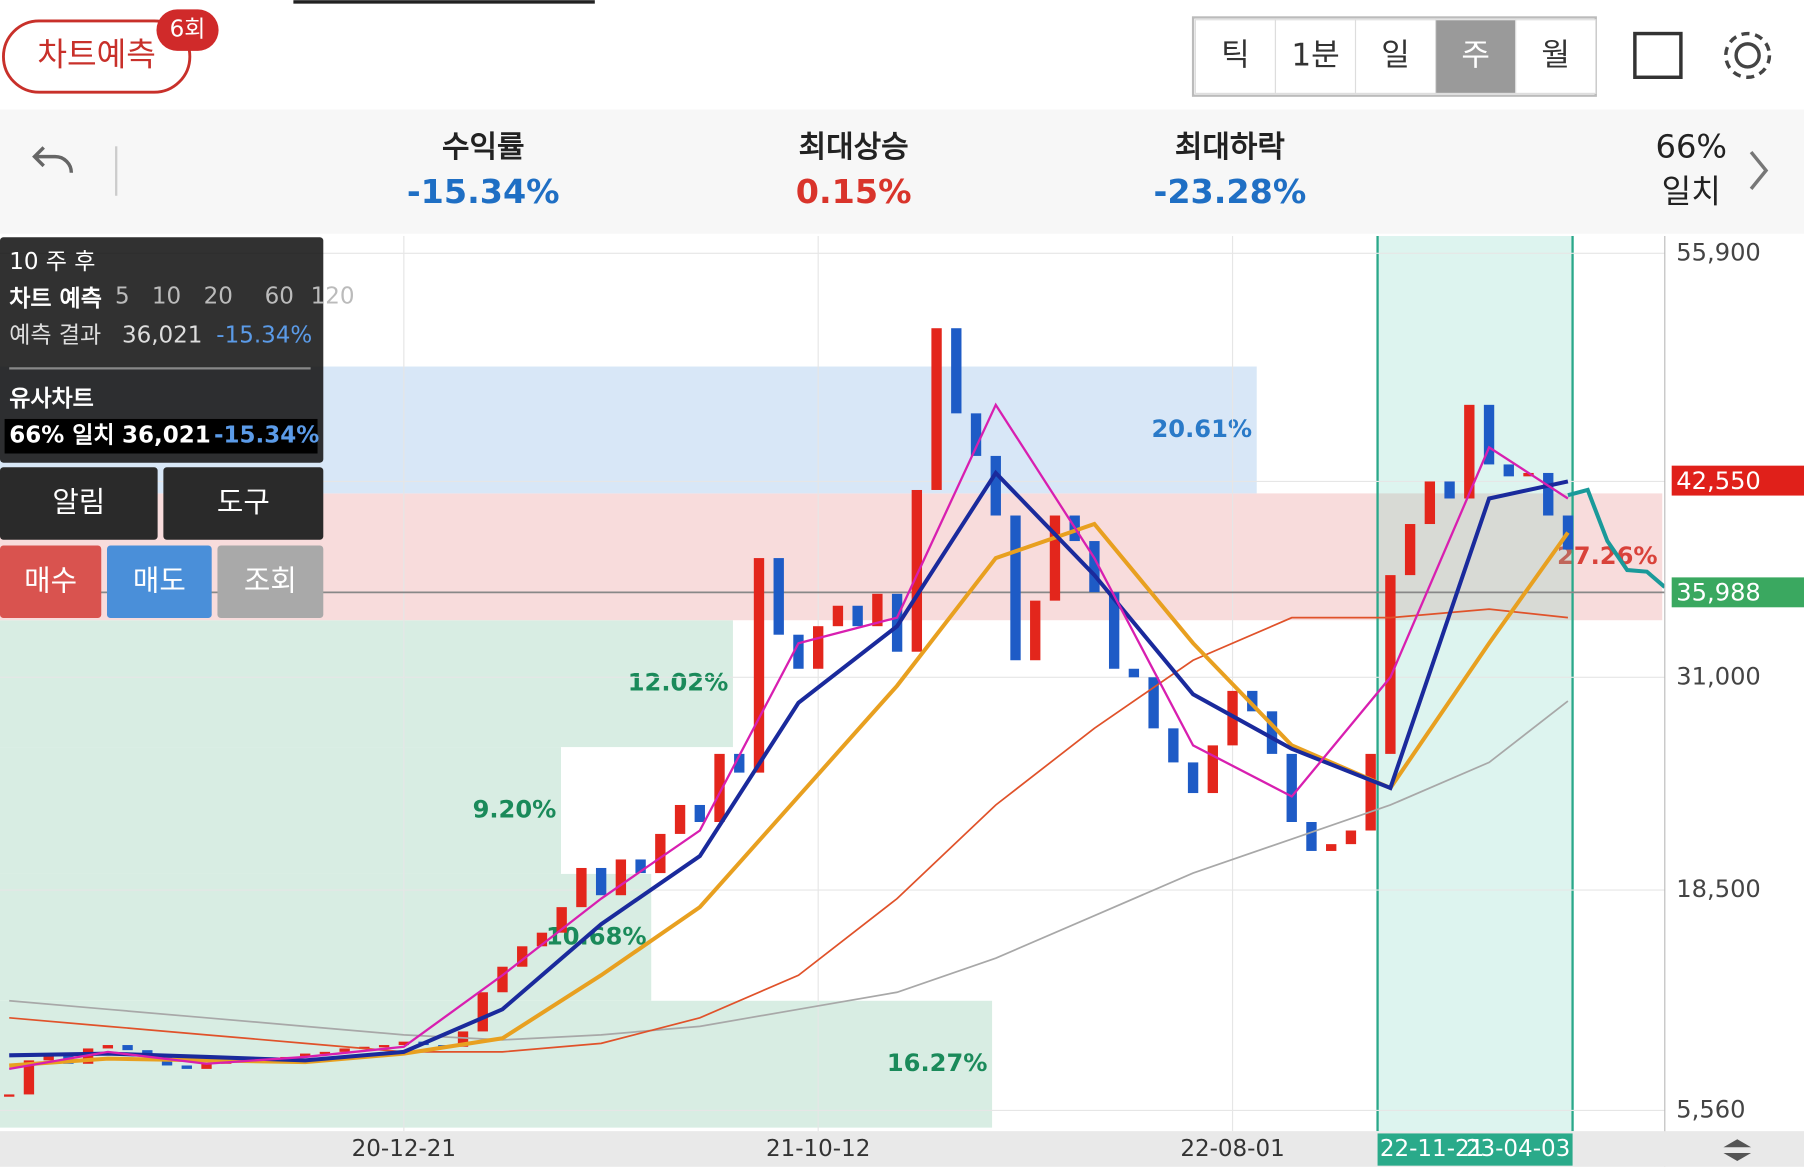  What do you see at coordinates (1718, 592) in the screenshot?
I see `price-tag-label: 35,988` at bounding box center [1718, 592].